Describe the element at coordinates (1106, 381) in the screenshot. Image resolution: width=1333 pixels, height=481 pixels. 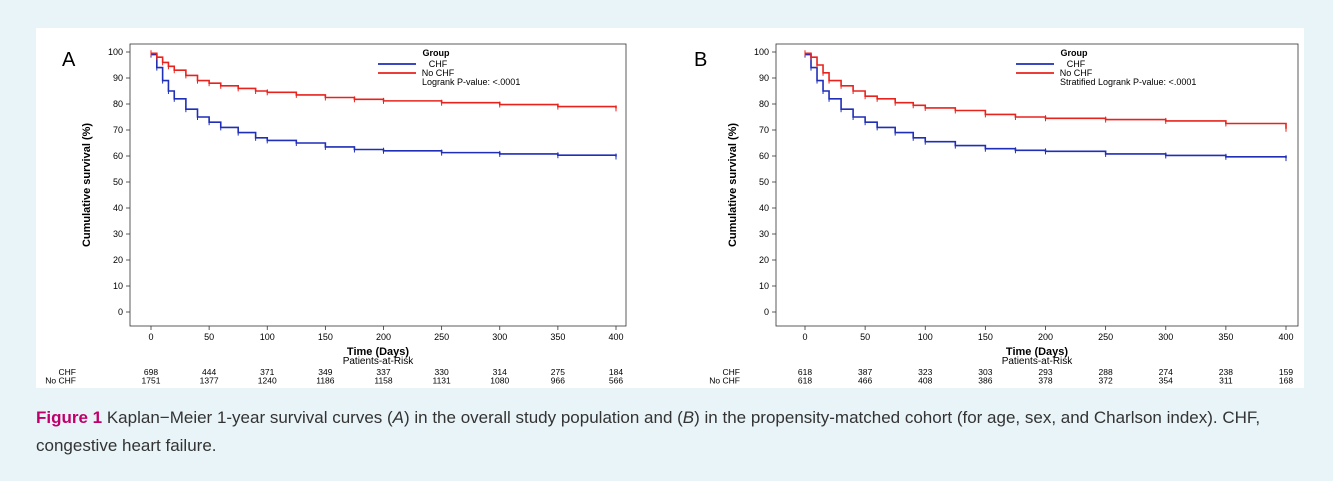
I see `at-risk-value: 372` at that location.